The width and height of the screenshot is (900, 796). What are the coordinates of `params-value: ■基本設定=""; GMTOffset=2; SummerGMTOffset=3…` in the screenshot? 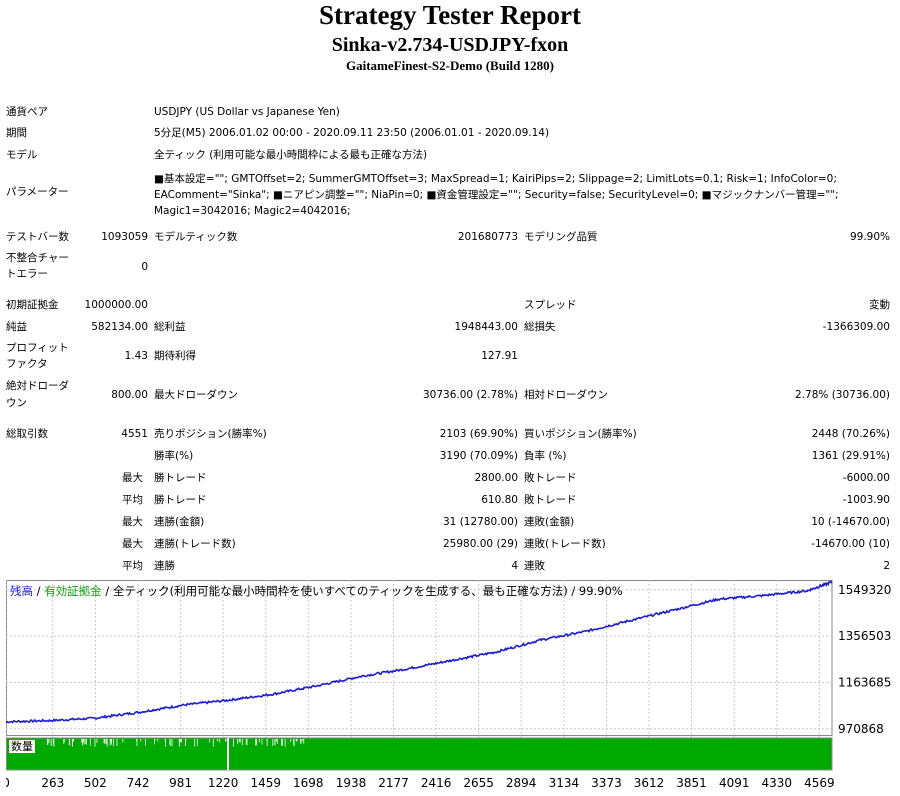 It's located at (496, 195).